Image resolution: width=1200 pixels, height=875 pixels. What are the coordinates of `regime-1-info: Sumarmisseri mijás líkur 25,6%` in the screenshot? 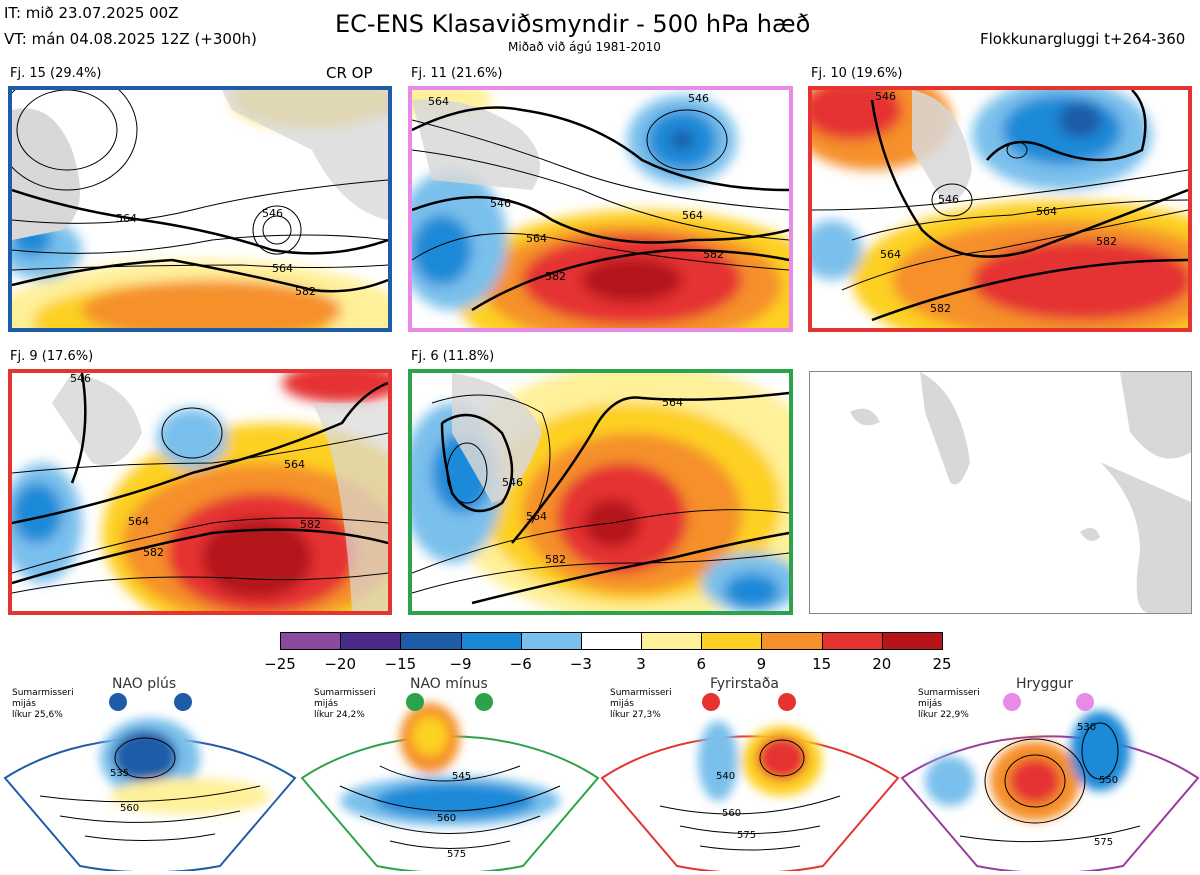 It's located at (43, 704).